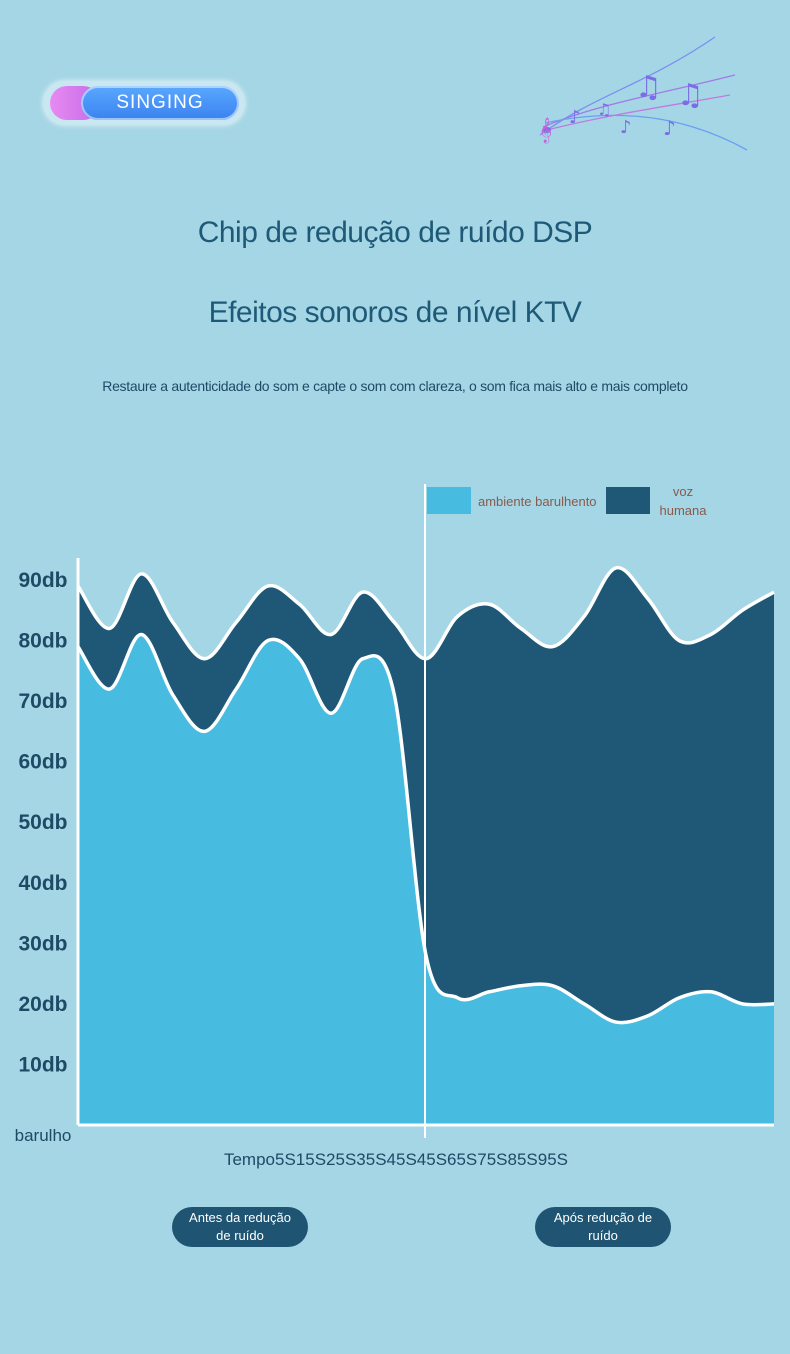 This screenshot has width=790, height=1354. What do you see at coordinates (684, 501) in the screenshot?
I see `legend-label-voice: voz humana` at bounding box center [684, 501].